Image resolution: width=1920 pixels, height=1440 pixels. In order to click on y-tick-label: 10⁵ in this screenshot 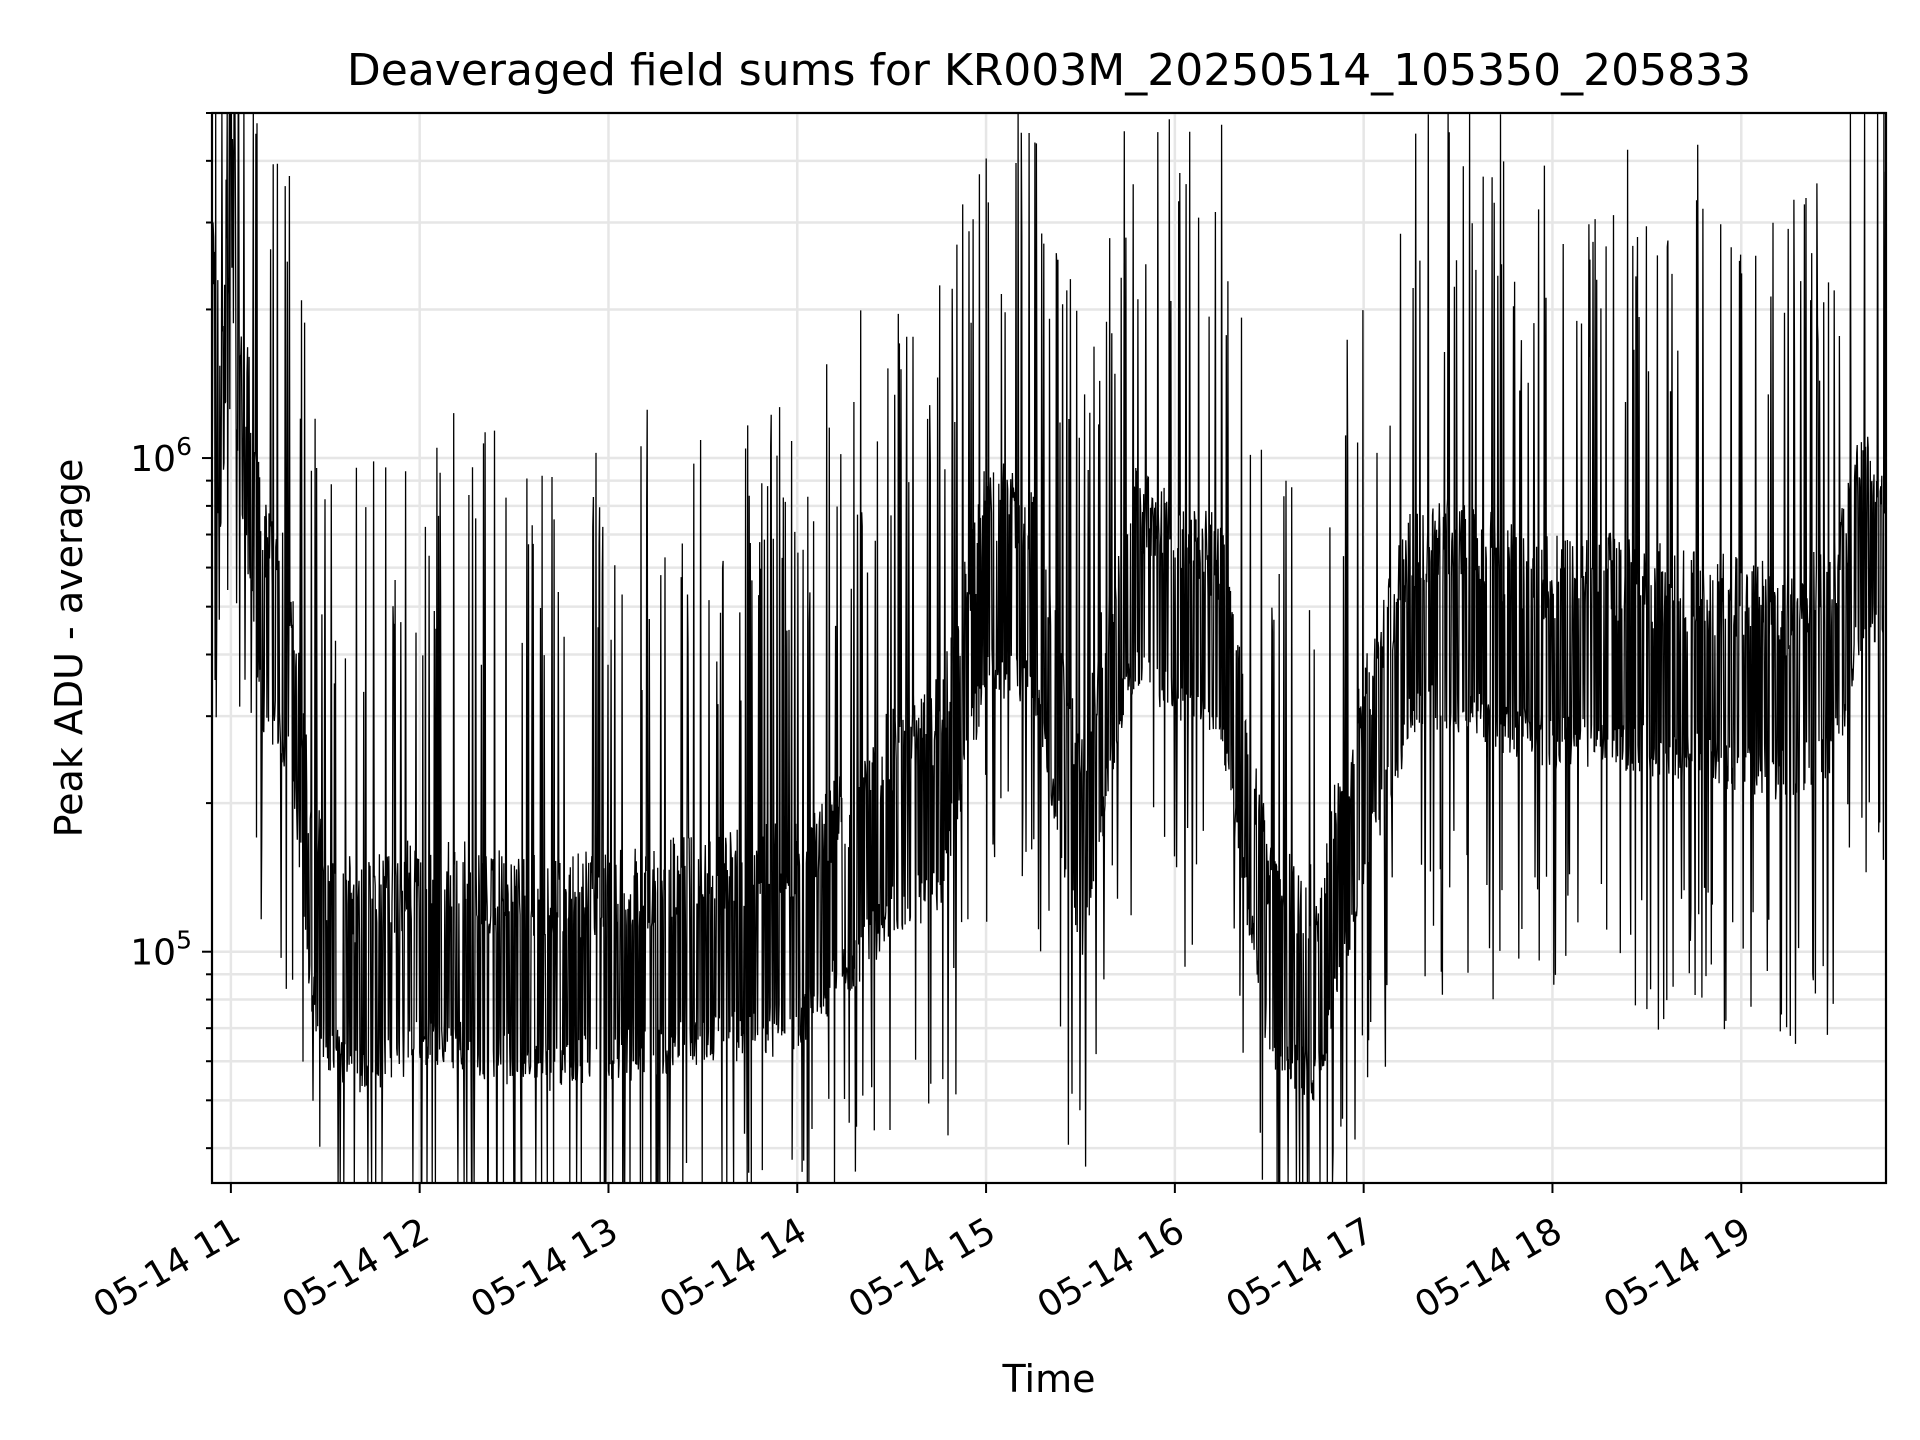, I will do `click(161, 950)`.